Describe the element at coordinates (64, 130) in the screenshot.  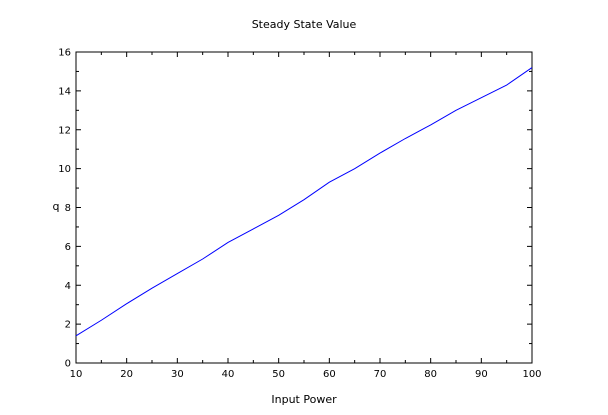
I see `y-tick-label: 12` at that location.